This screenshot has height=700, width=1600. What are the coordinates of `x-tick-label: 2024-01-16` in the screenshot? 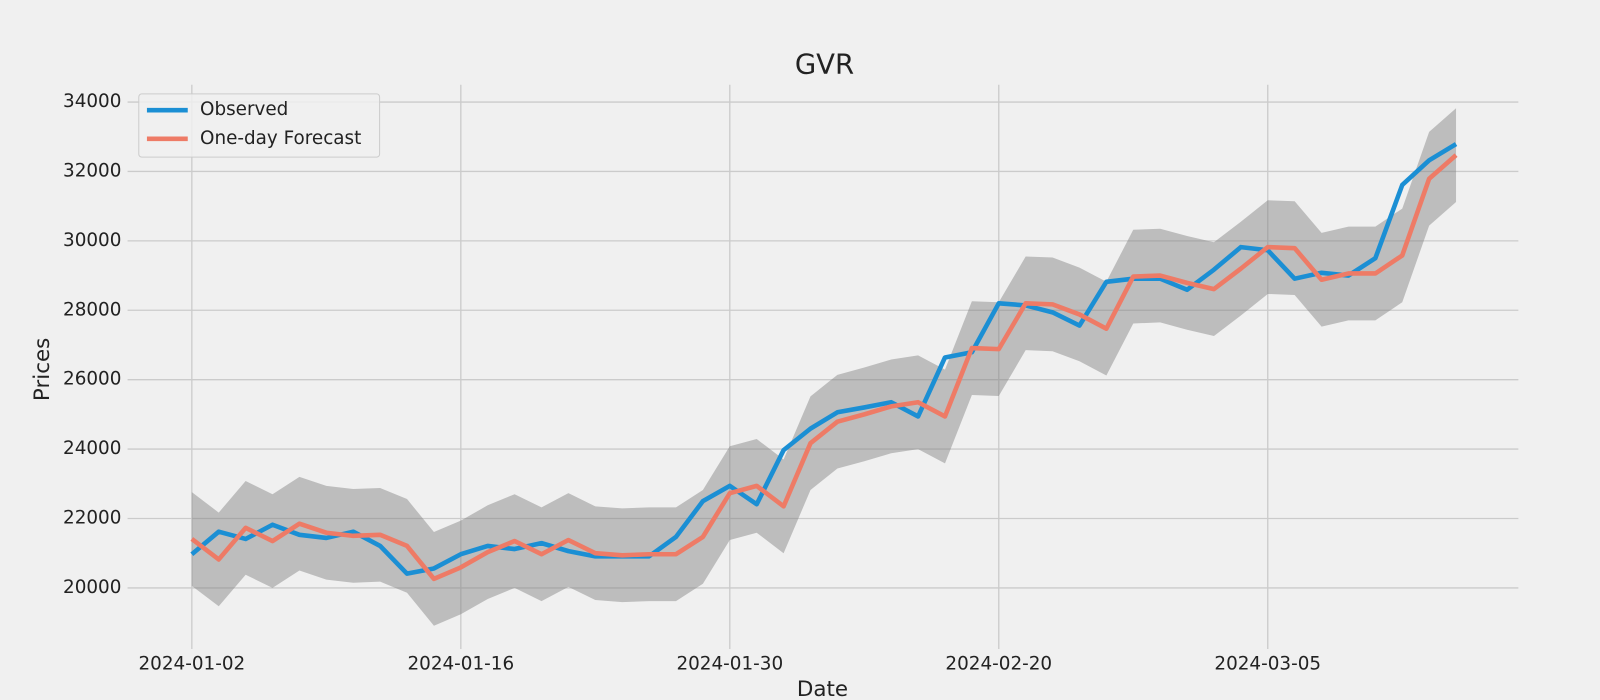 It's located at (460, 663).